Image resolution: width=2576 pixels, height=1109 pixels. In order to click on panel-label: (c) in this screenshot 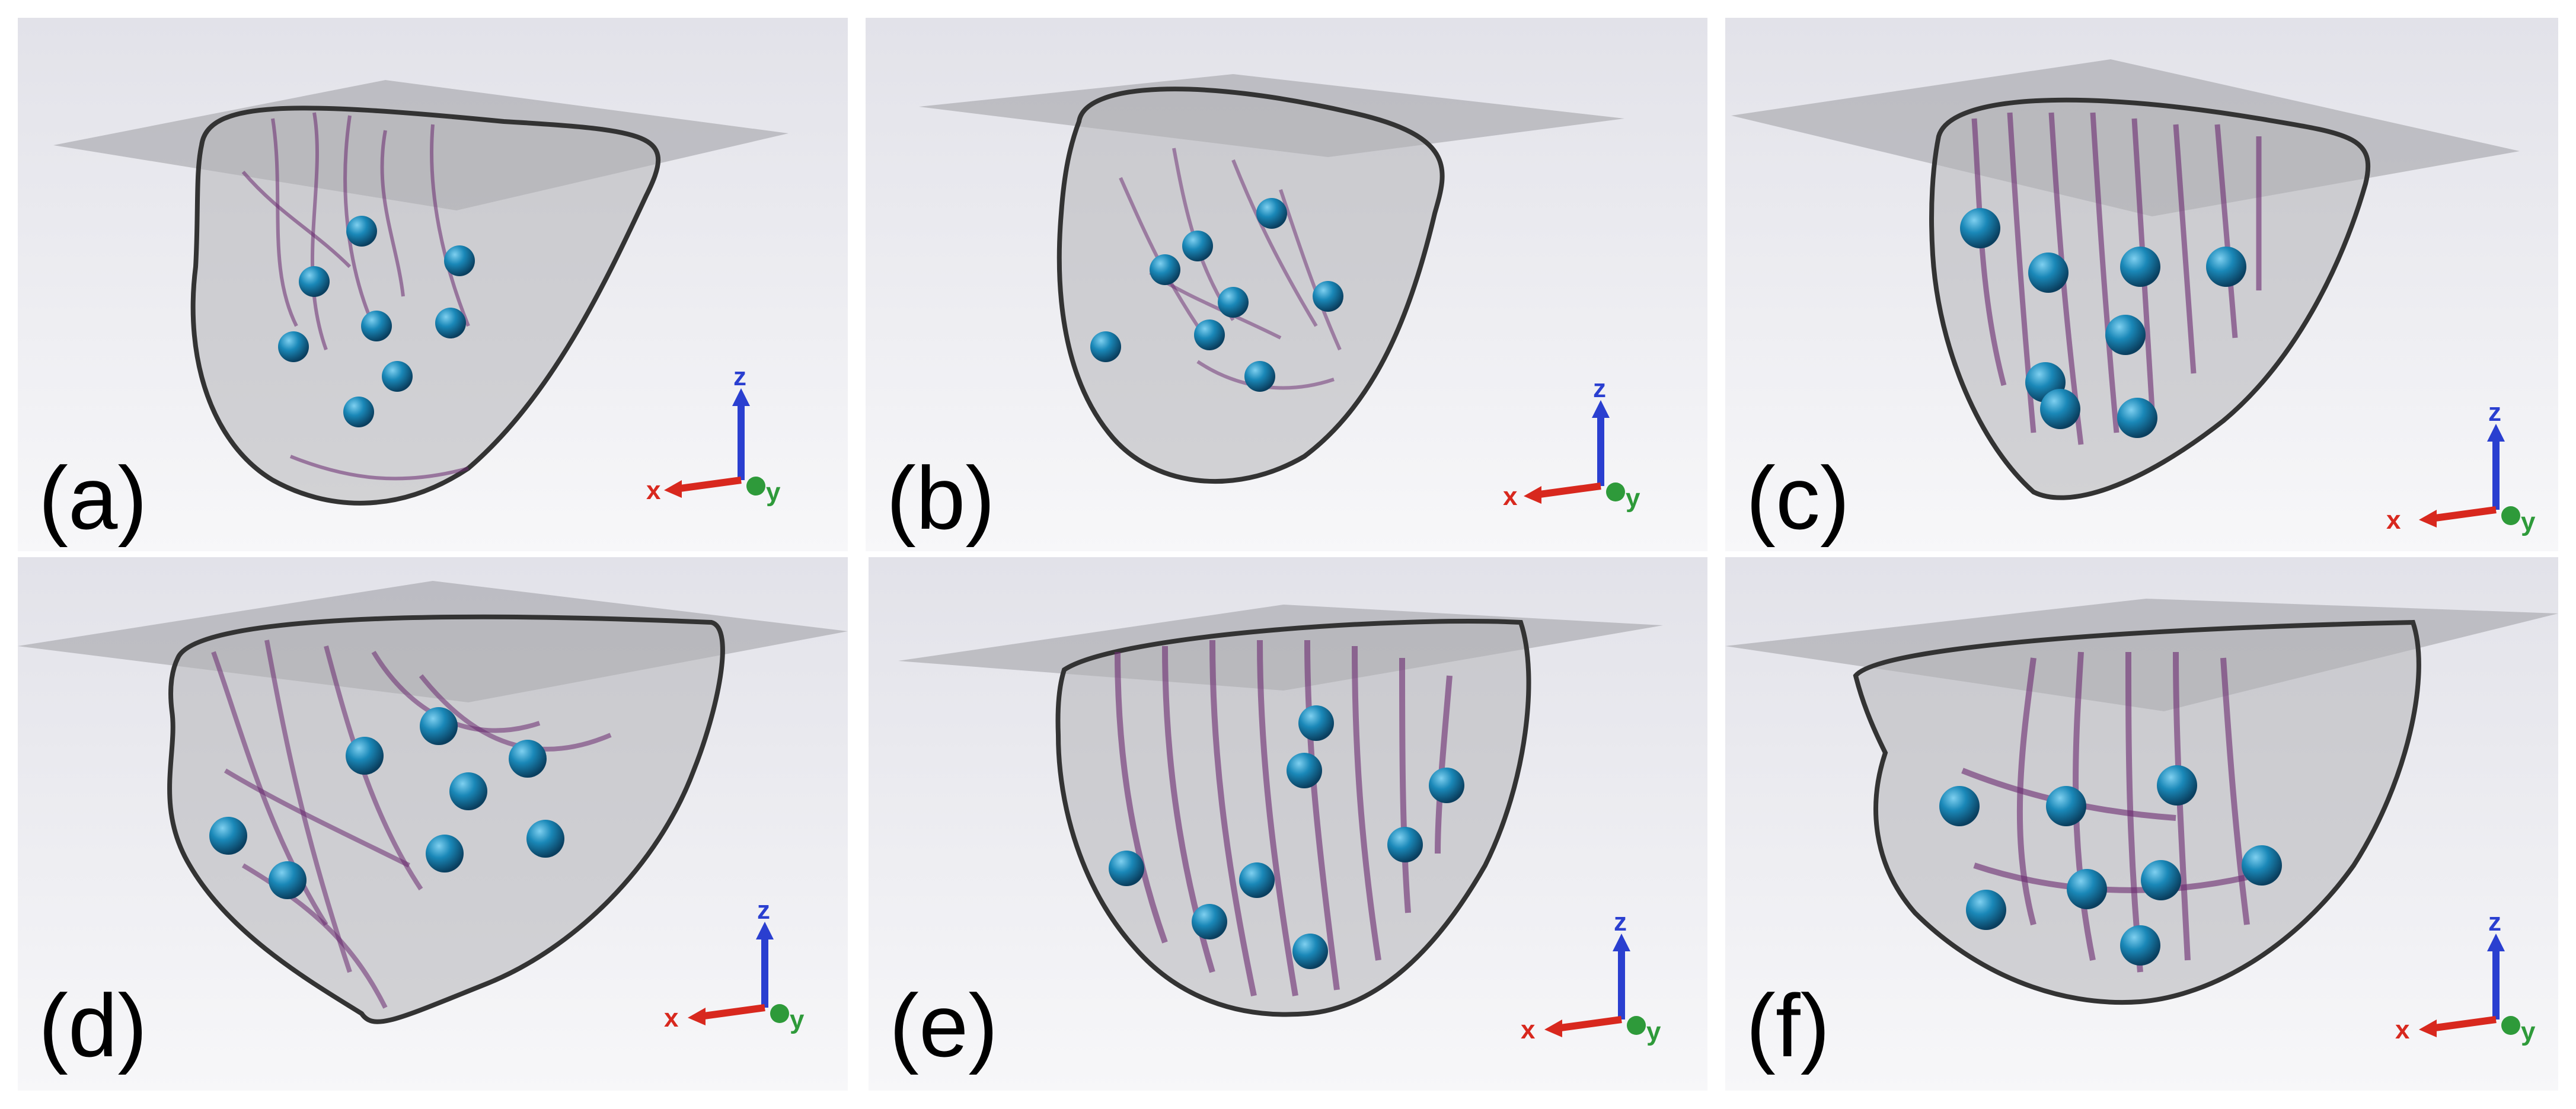, I will do `click(1798, 498)`.